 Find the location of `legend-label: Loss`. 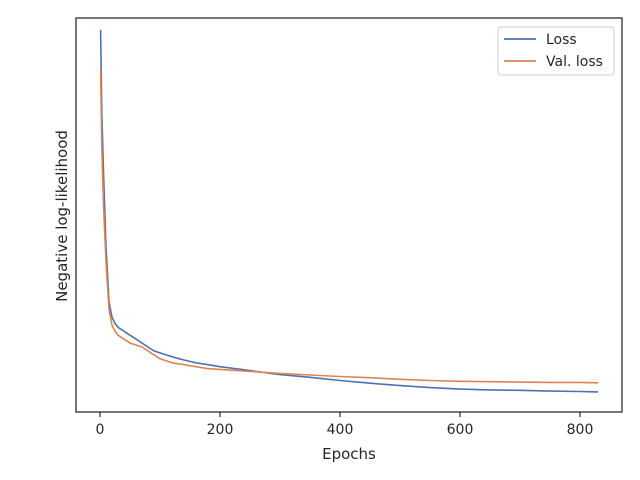

legend-label: Loss is located at coordinates (561, 40).